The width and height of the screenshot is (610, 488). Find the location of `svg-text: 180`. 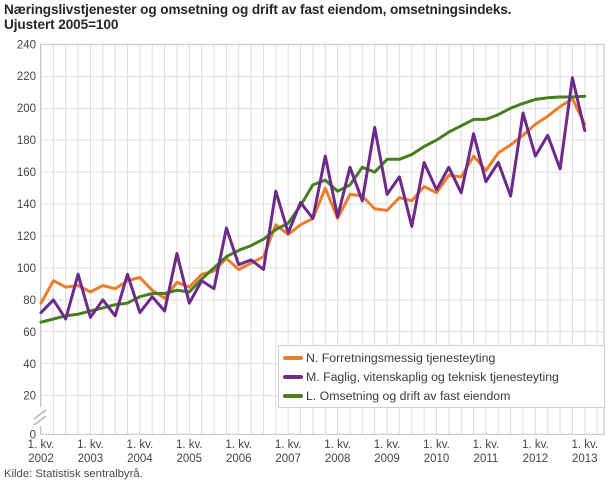

svg-text: 180 is located at coordinates (26, 141).